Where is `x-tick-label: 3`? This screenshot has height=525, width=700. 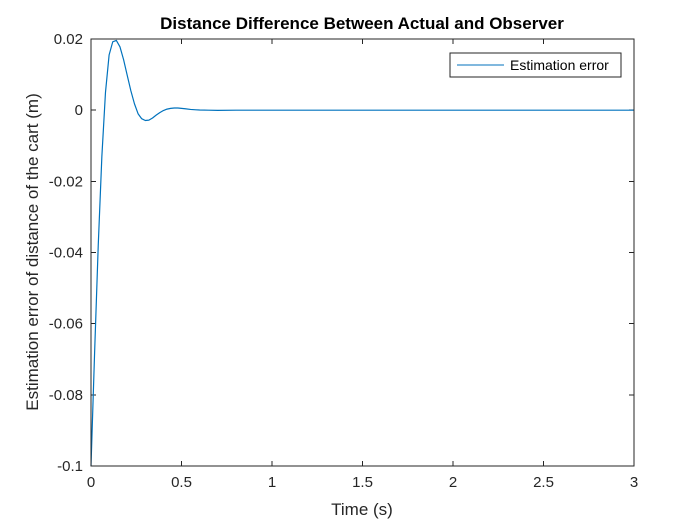
x-tick-label: 3 is located at coordinates (634, 482).